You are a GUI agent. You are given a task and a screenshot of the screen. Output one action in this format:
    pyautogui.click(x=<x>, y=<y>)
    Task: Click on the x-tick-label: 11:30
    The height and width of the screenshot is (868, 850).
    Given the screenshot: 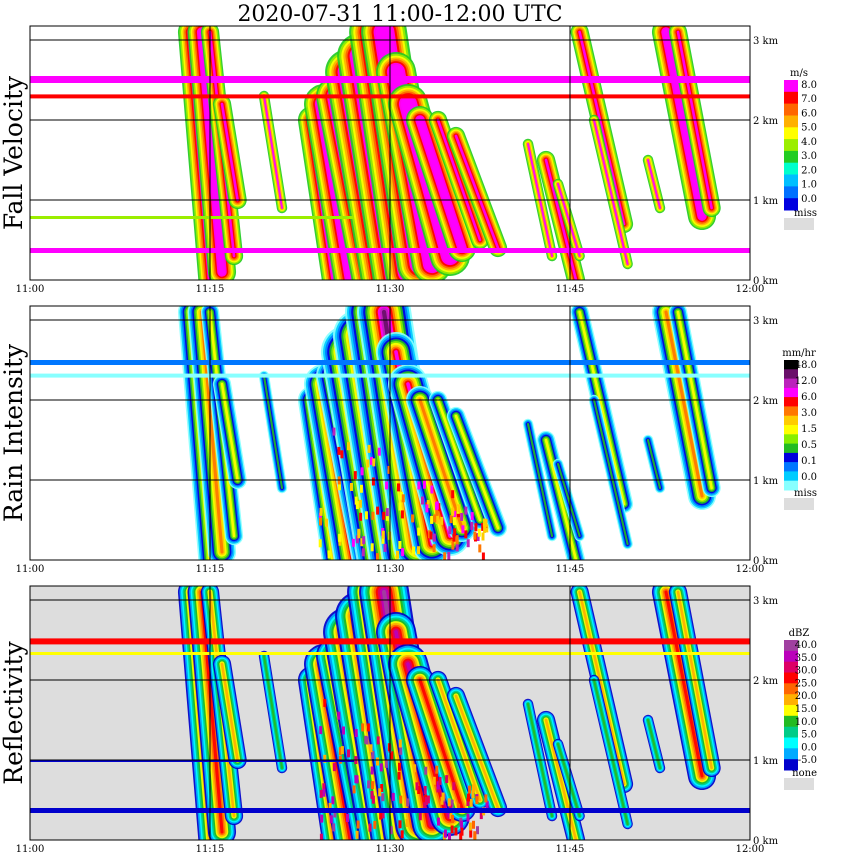 What is the action you would take?
    pyautogui.click(x=390, y=849)
    